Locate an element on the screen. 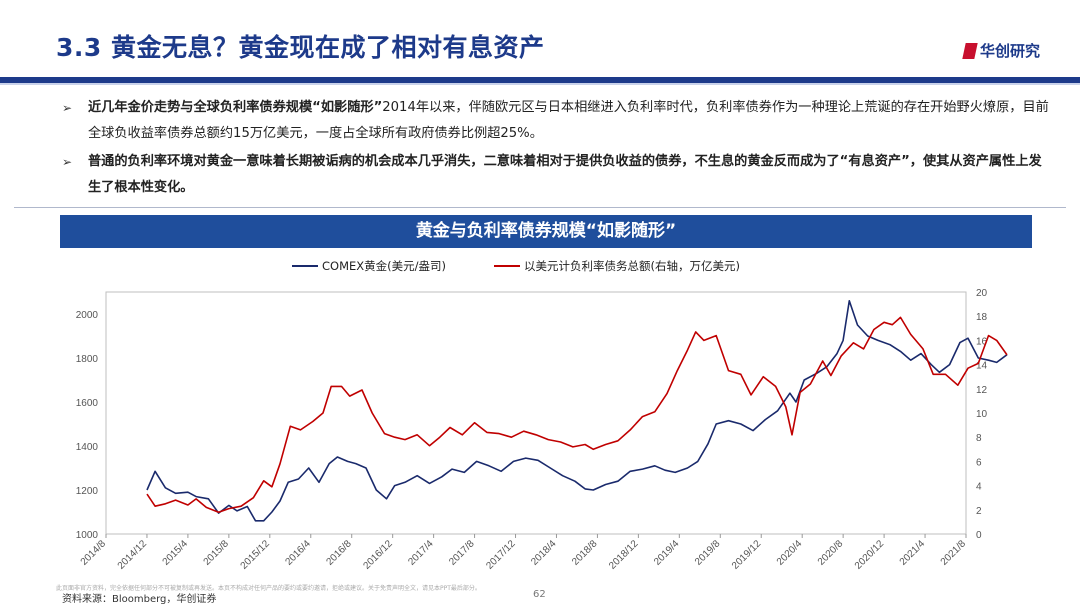  x-tick-label: 2020/12 is located at coordinates (870, 555).